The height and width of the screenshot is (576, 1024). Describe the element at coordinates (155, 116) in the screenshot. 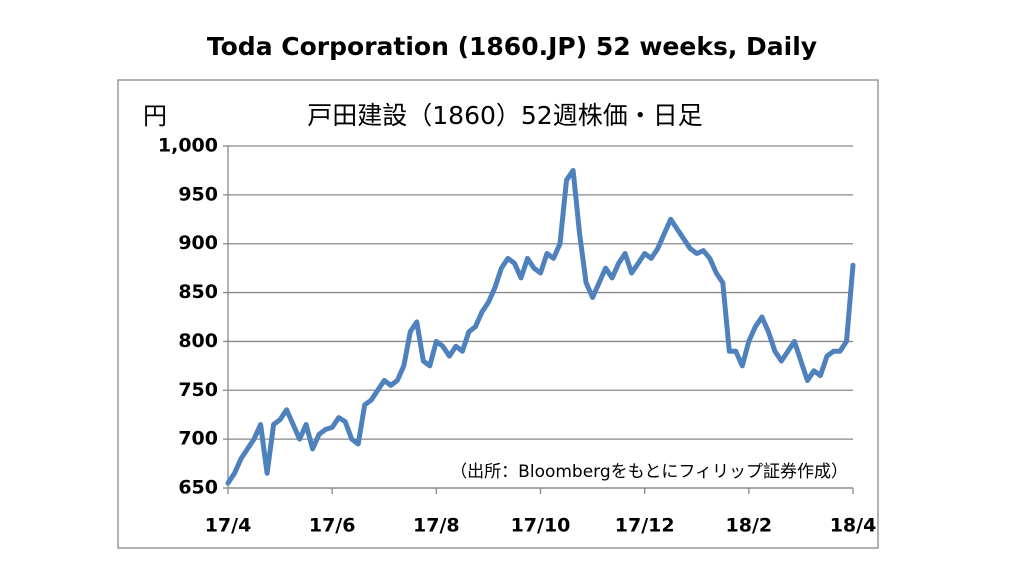

I see `y-axis-label: 円` at that location.